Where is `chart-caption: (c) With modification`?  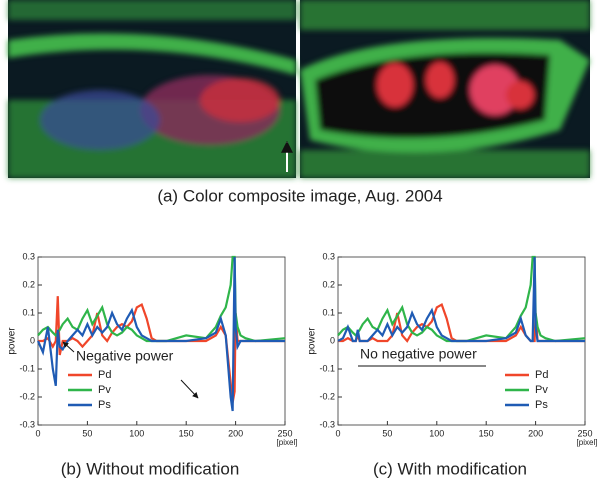
chart-caption: (c) With modification is located at coordinates (450, 468).